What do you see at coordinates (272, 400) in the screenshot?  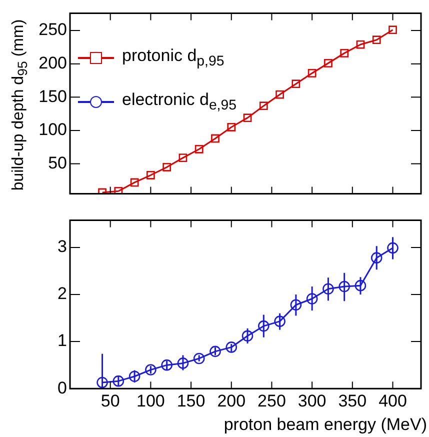 I see `x-tick-label: 250` at bounding box center [272, 400].